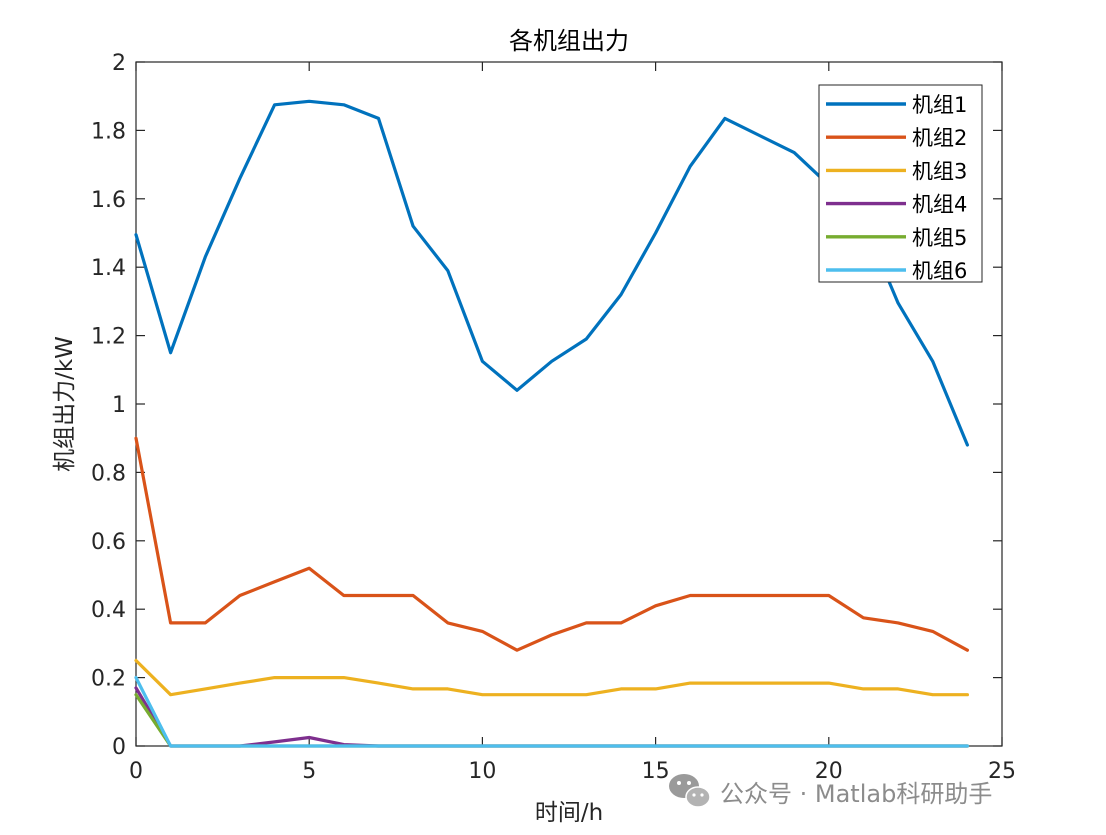 The height and width of the screenshot is (835, 1106). Describe the element at coordinates (569, 813) in the screenshot. I see `x-axis-title: 时间/h` at that location.